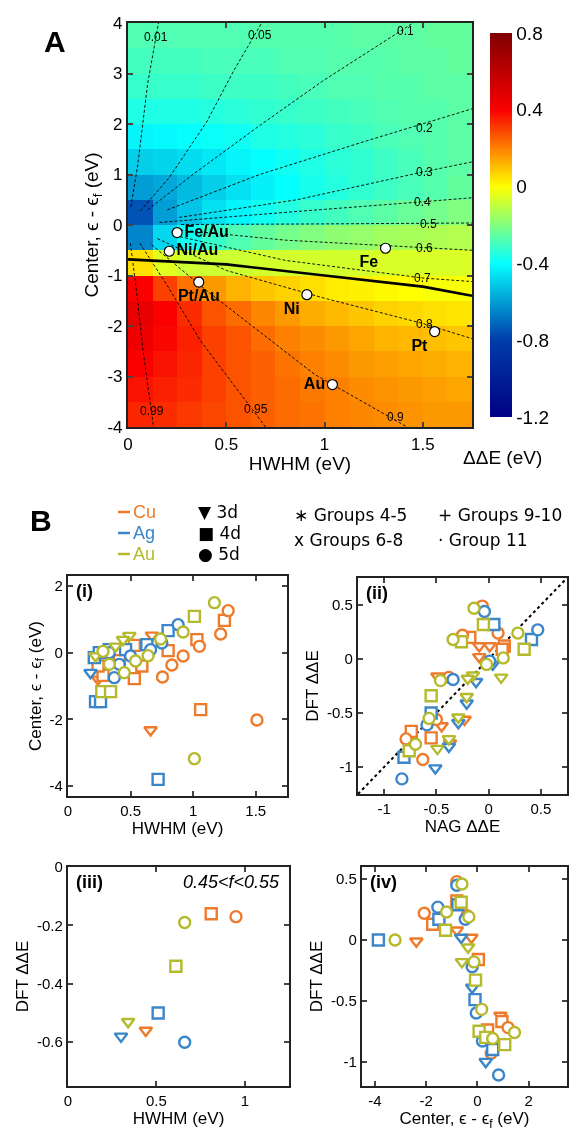 The image size is (573, 1143). What do you see at coordinates (118, 74) in the screenshot?
I see `y-tick-label: 3` at bounding box center [118, 74].